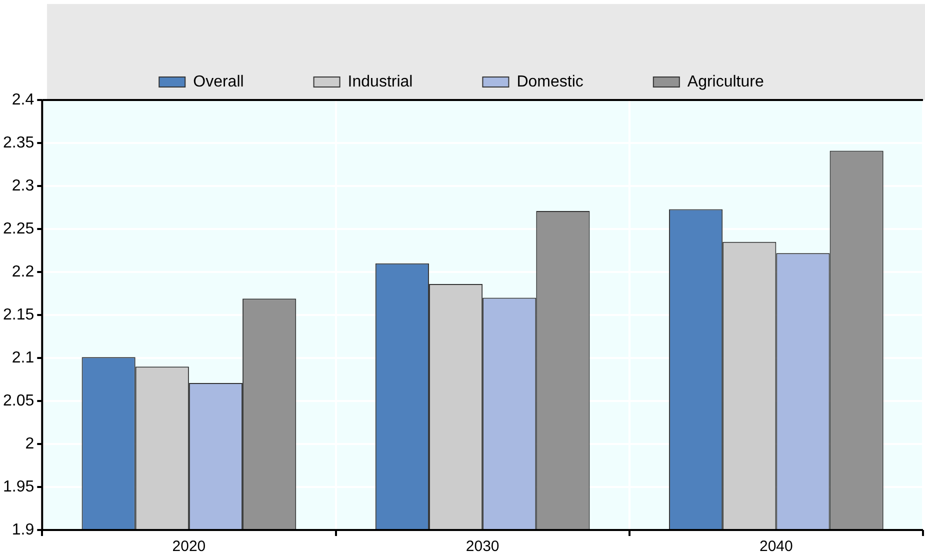 Image resolution: width=925 pixels, height=558 pixels. I want to click on y-tick-label: 2.4, so click(23, 99).